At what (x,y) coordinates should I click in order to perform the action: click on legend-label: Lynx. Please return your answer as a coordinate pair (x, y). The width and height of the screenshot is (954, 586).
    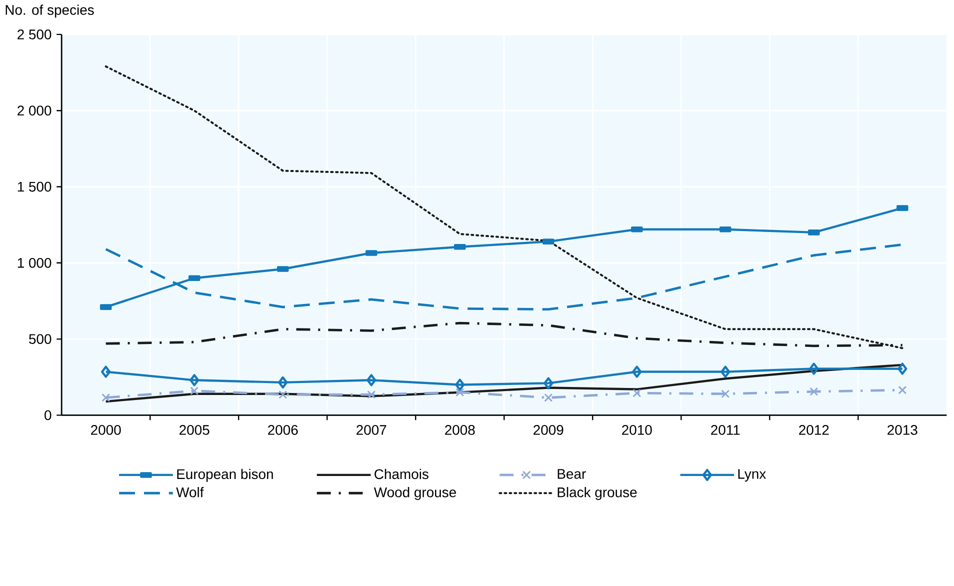
    Looking at the image, I should click on (752, 475).